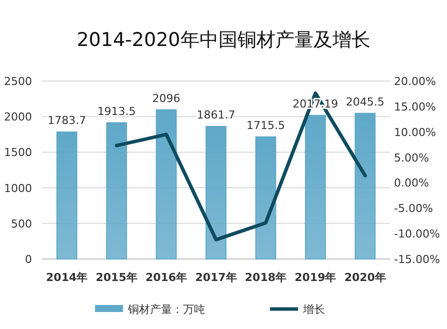  I want to click on data-label: 1783.7, so click(67, 120).